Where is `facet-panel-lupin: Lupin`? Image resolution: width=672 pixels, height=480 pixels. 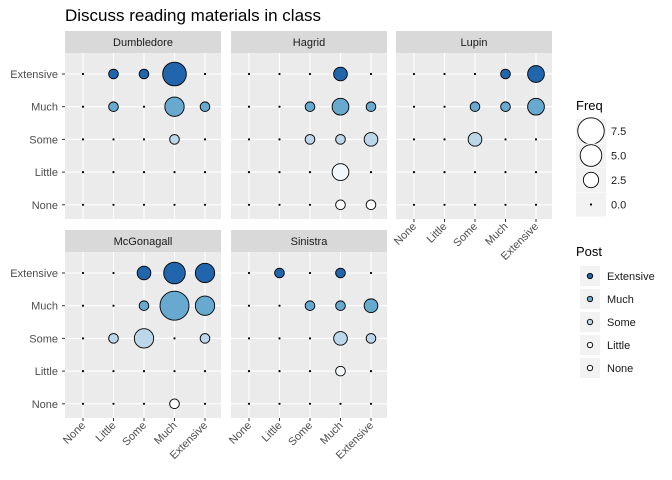 facet-panel-lupin: Lupin is located at coordinates (474, 125).